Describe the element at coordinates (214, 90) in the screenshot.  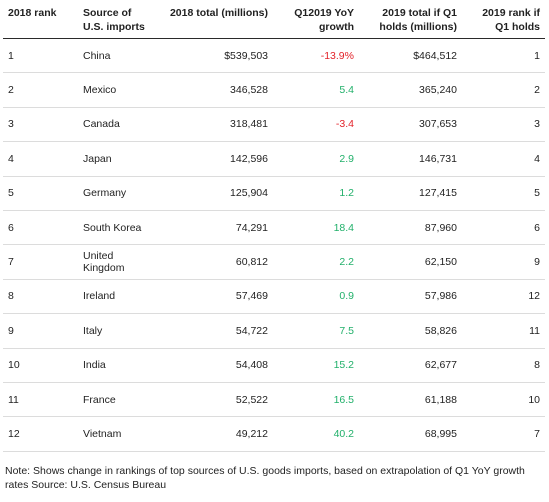
I see `cell-2018-total: 346,528` at that location.